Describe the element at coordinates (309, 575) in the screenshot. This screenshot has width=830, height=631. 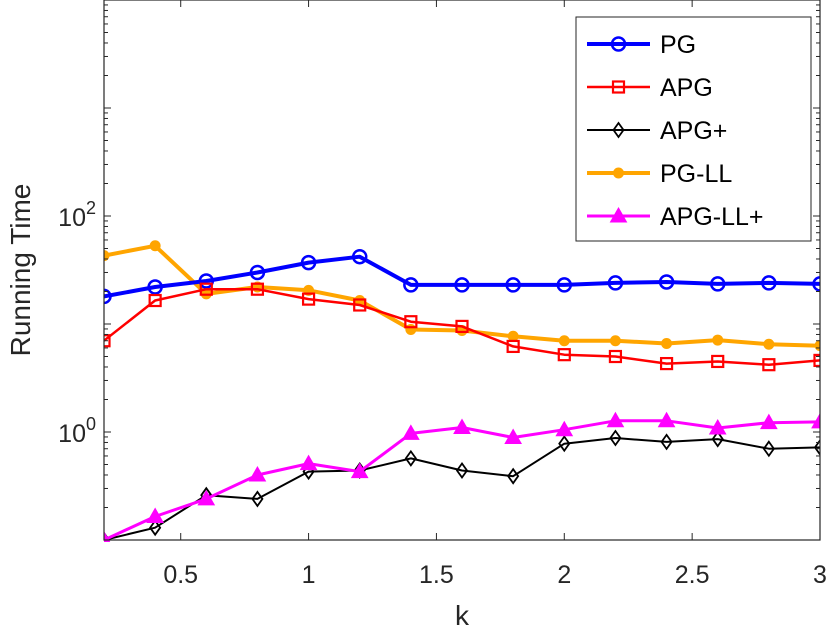
I see `x-tick-label: 1` at that location.